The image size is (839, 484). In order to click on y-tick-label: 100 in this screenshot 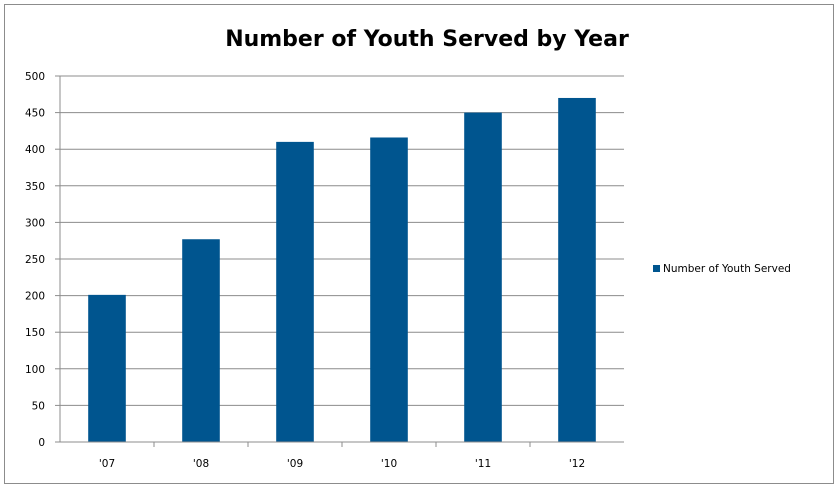, I will do `click(35, 370)`.